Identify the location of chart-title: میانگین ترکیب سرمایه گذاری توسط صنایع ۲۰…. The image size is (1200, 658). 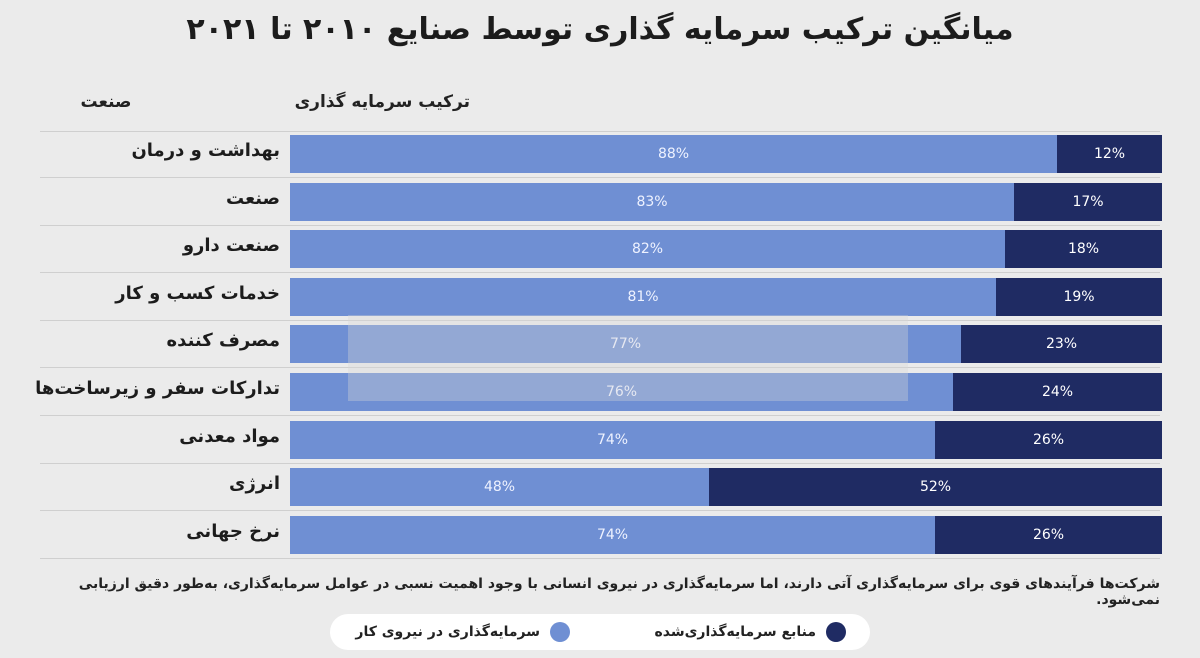
(600, 29).